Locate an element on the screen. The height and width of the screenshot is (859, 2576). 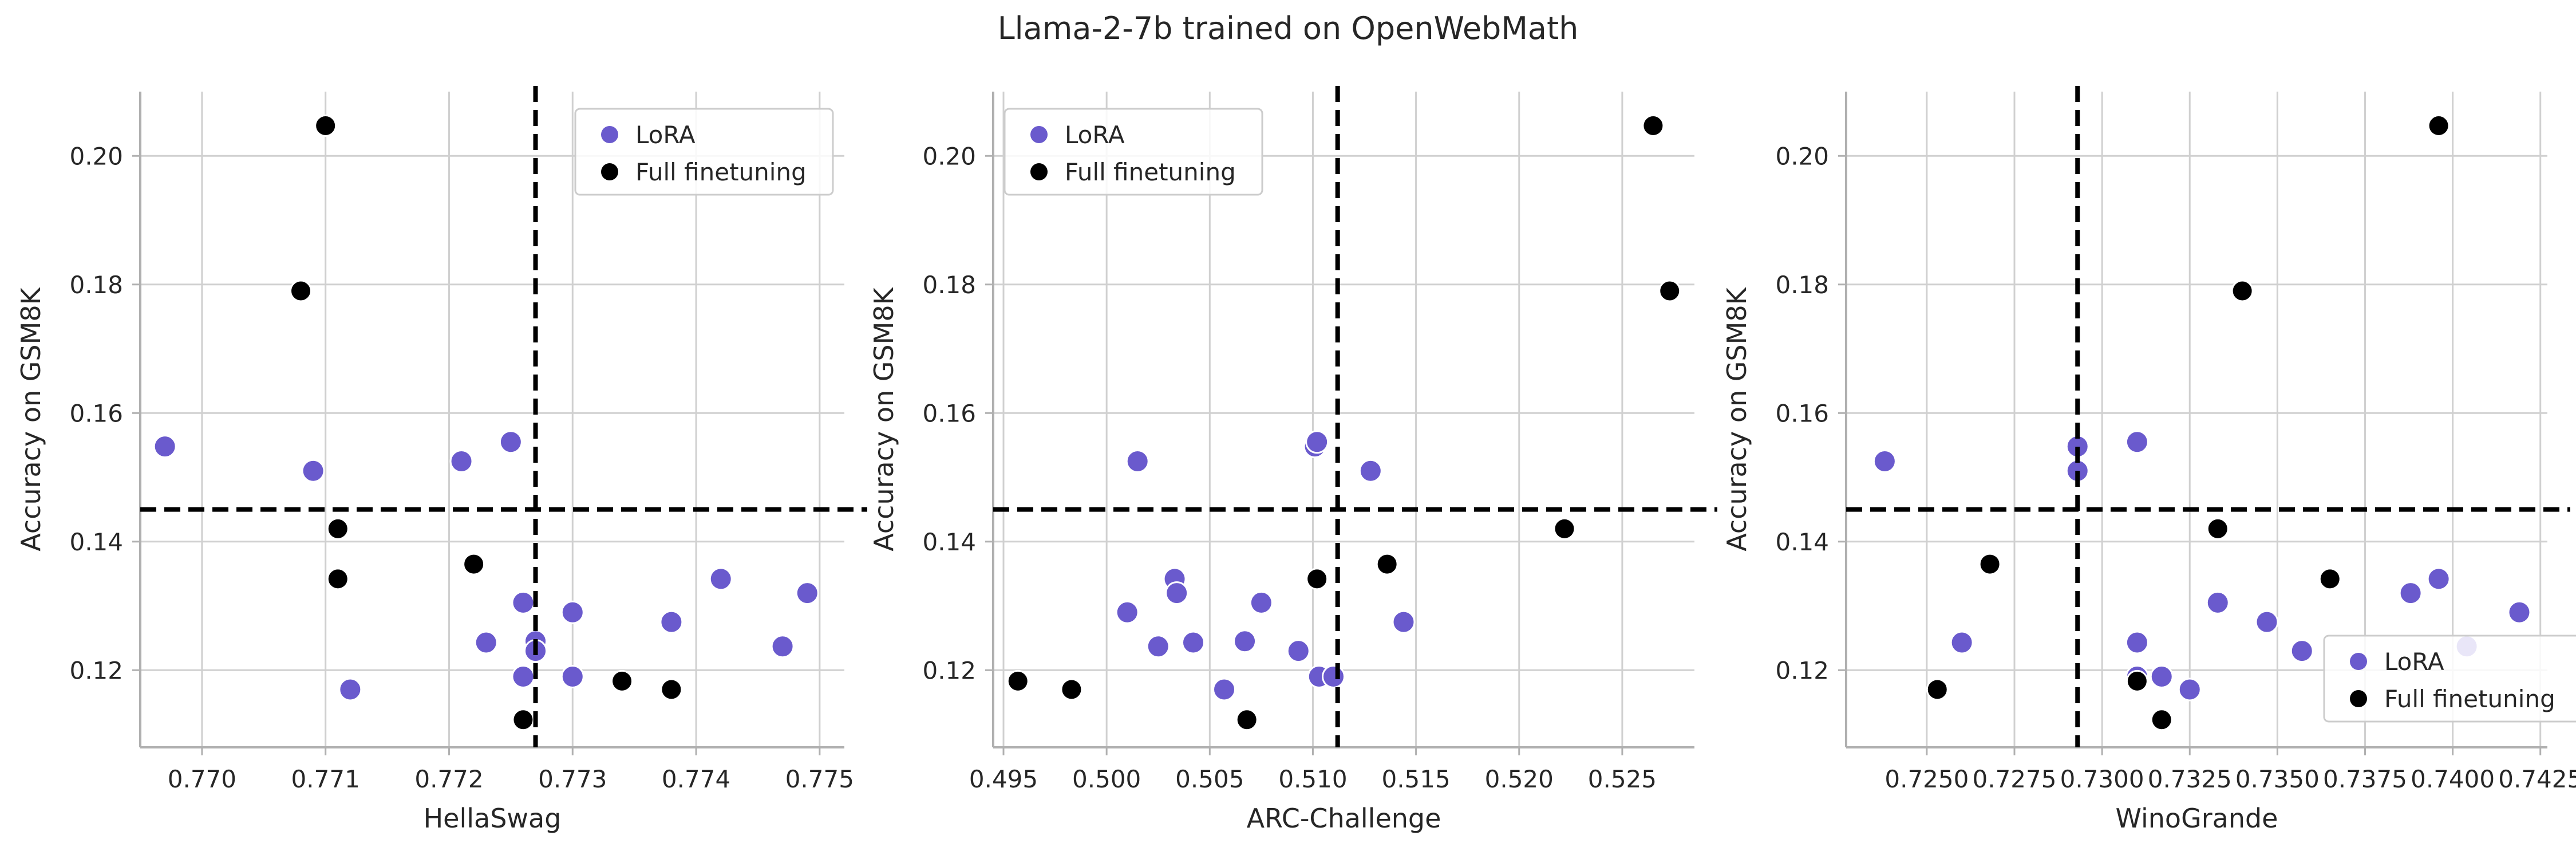
x-tick-label: 0.495 is located at coordinates (1003, 779).